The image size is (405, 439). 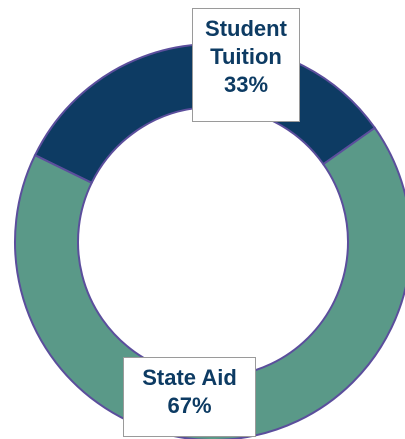 I want to click on label-state-aid-line-1: State Aid, so click(x=189, y=377).